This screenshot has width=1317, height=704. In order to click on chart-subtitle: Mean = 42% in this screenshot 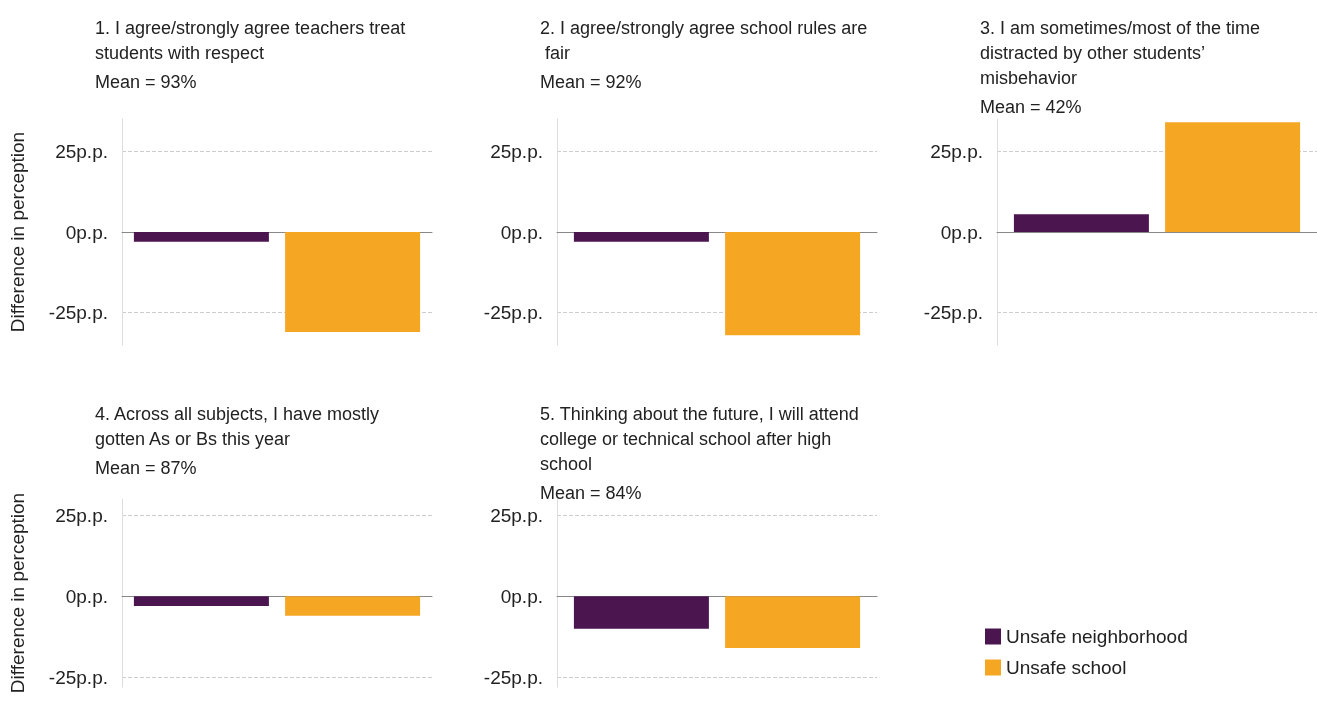, I will do `click(1031, 106)`.